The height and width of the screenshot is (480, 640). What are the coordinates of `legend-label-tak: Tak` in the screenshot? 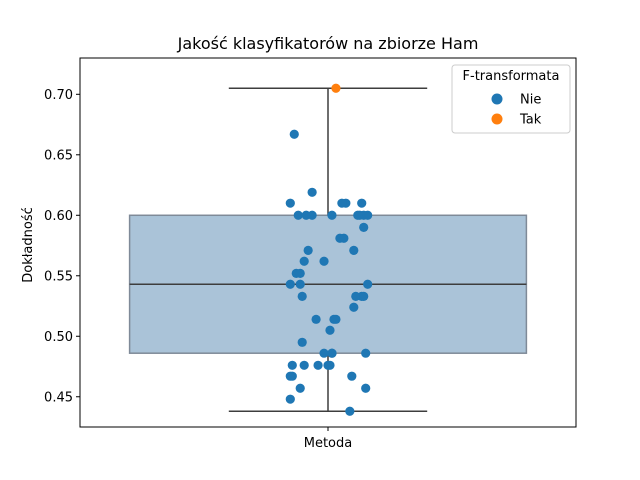 It's located at (530, 120).